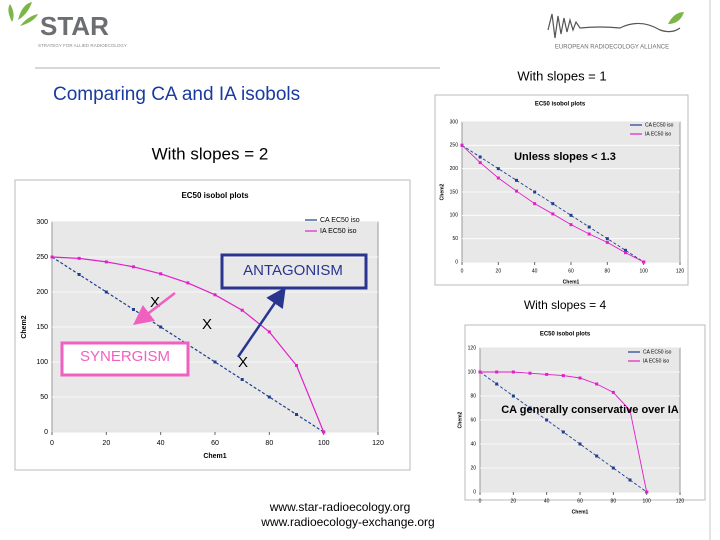 The height and width of the screenshot is (540, 720). Describe the element at coordinates (243, 362) in the screenshot. I see `annotation: X` at that location.